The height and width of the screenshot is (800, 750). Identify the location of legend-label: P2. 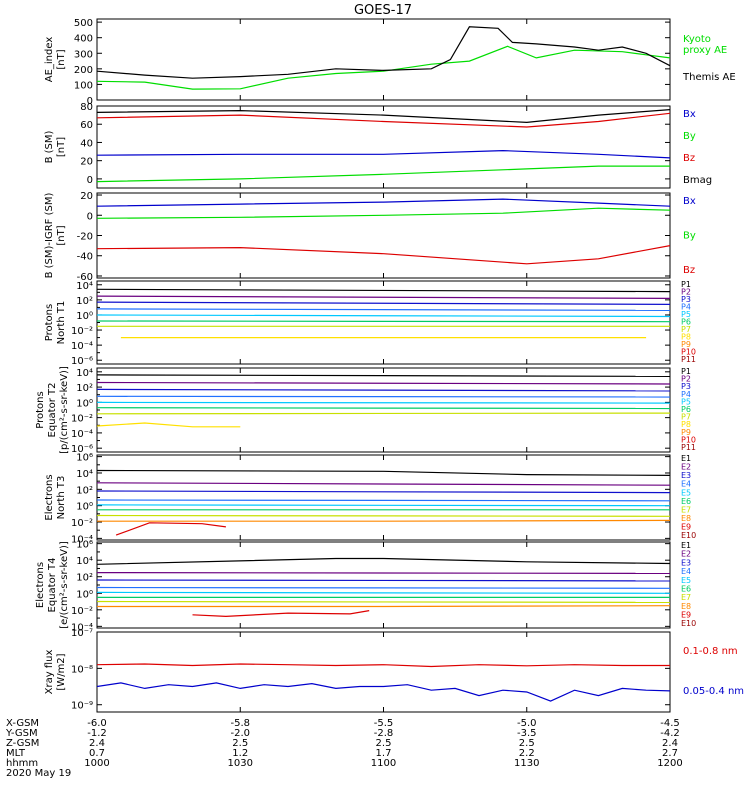
(686, 379).